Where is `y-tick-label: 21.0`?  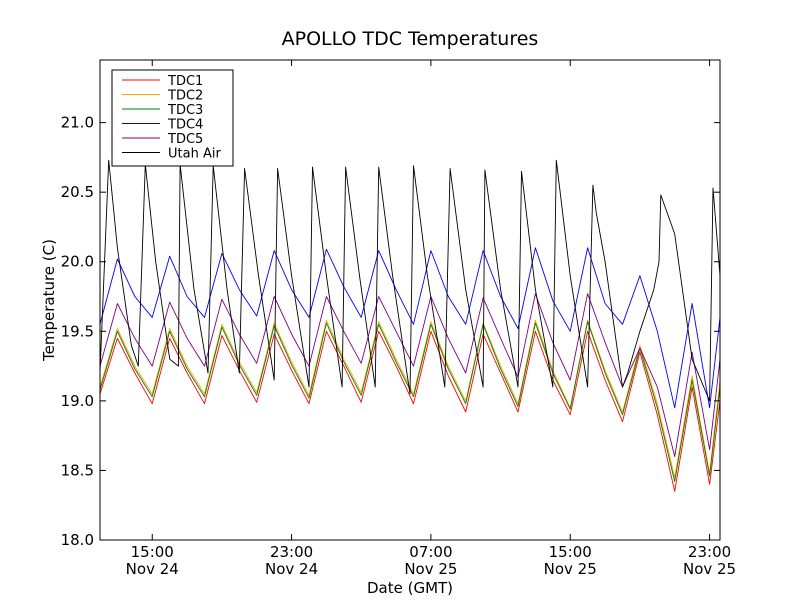 y-tick-label: 21.0 is located at coordinates (77, 123).